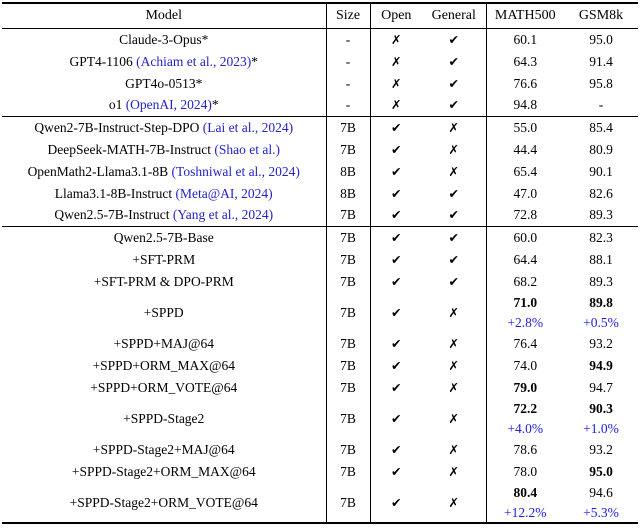 The image size is (640, 531). Describe the element at coordinates (320, 281) in the screenshot. I see `table-row: +SFT-PRM & DPO-PRM 7B ✔ ✔ 68.2 89.3` at that location.